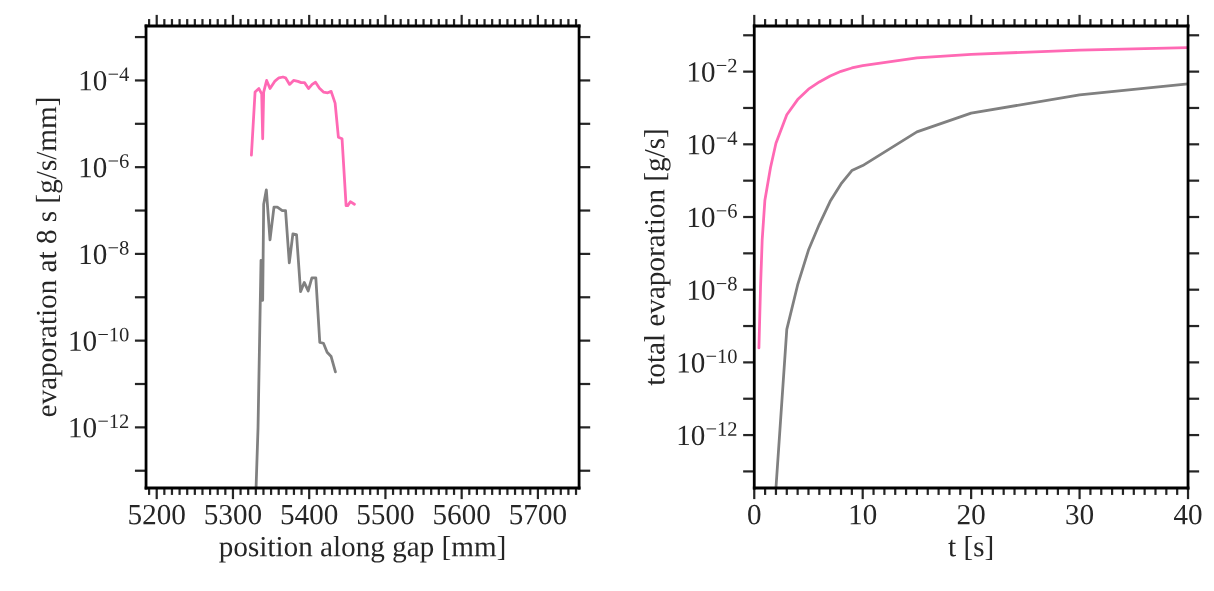  Describe the element at coordinates (754, 514) in the screenshot. I see `x-tick-label: 0` at that location.